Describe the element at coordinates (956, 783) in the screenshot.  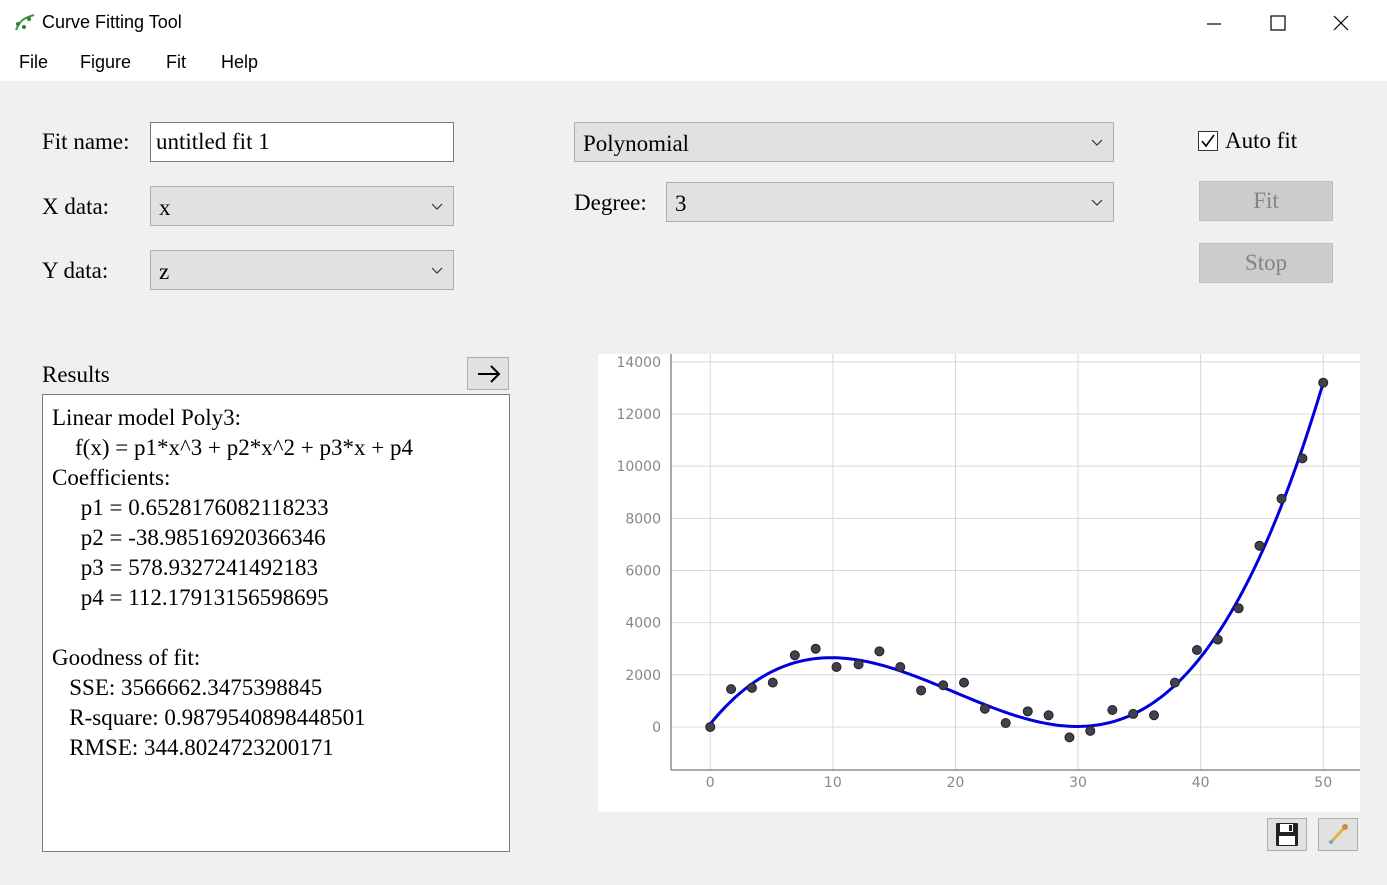
I see `x-tick-label: 20` at that location.